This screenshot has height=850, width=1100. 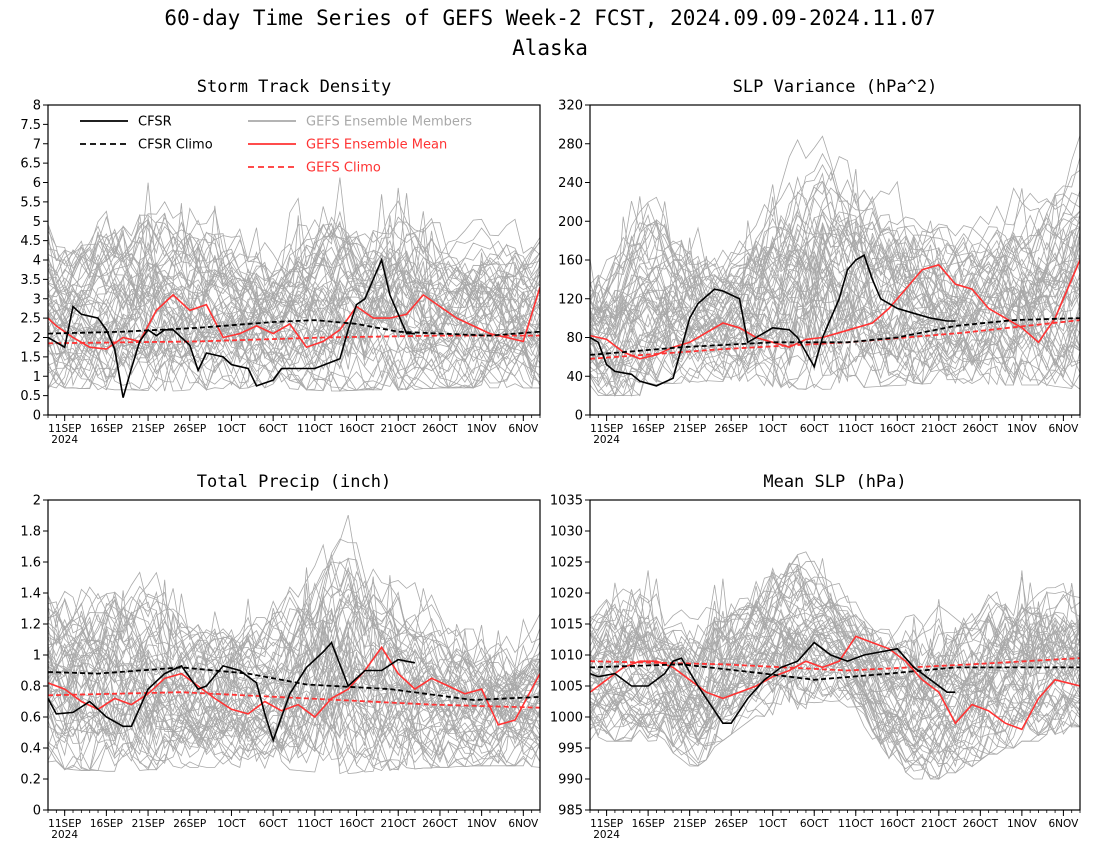 What do you see at coordinates (30, 280) in the screenshot?
I see `y-tick-label: 3.5` at bounding box center [30, 280].